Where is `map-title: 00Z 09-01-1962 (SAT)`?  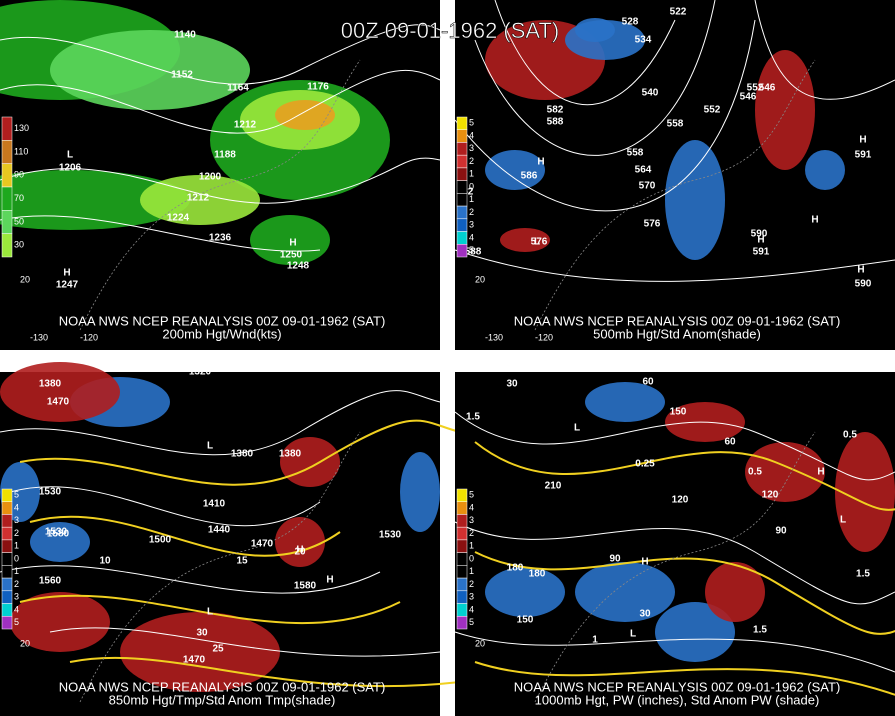 map-title: 00Z 09-01-1962 (SAT) is located at coordinates (450, 30).